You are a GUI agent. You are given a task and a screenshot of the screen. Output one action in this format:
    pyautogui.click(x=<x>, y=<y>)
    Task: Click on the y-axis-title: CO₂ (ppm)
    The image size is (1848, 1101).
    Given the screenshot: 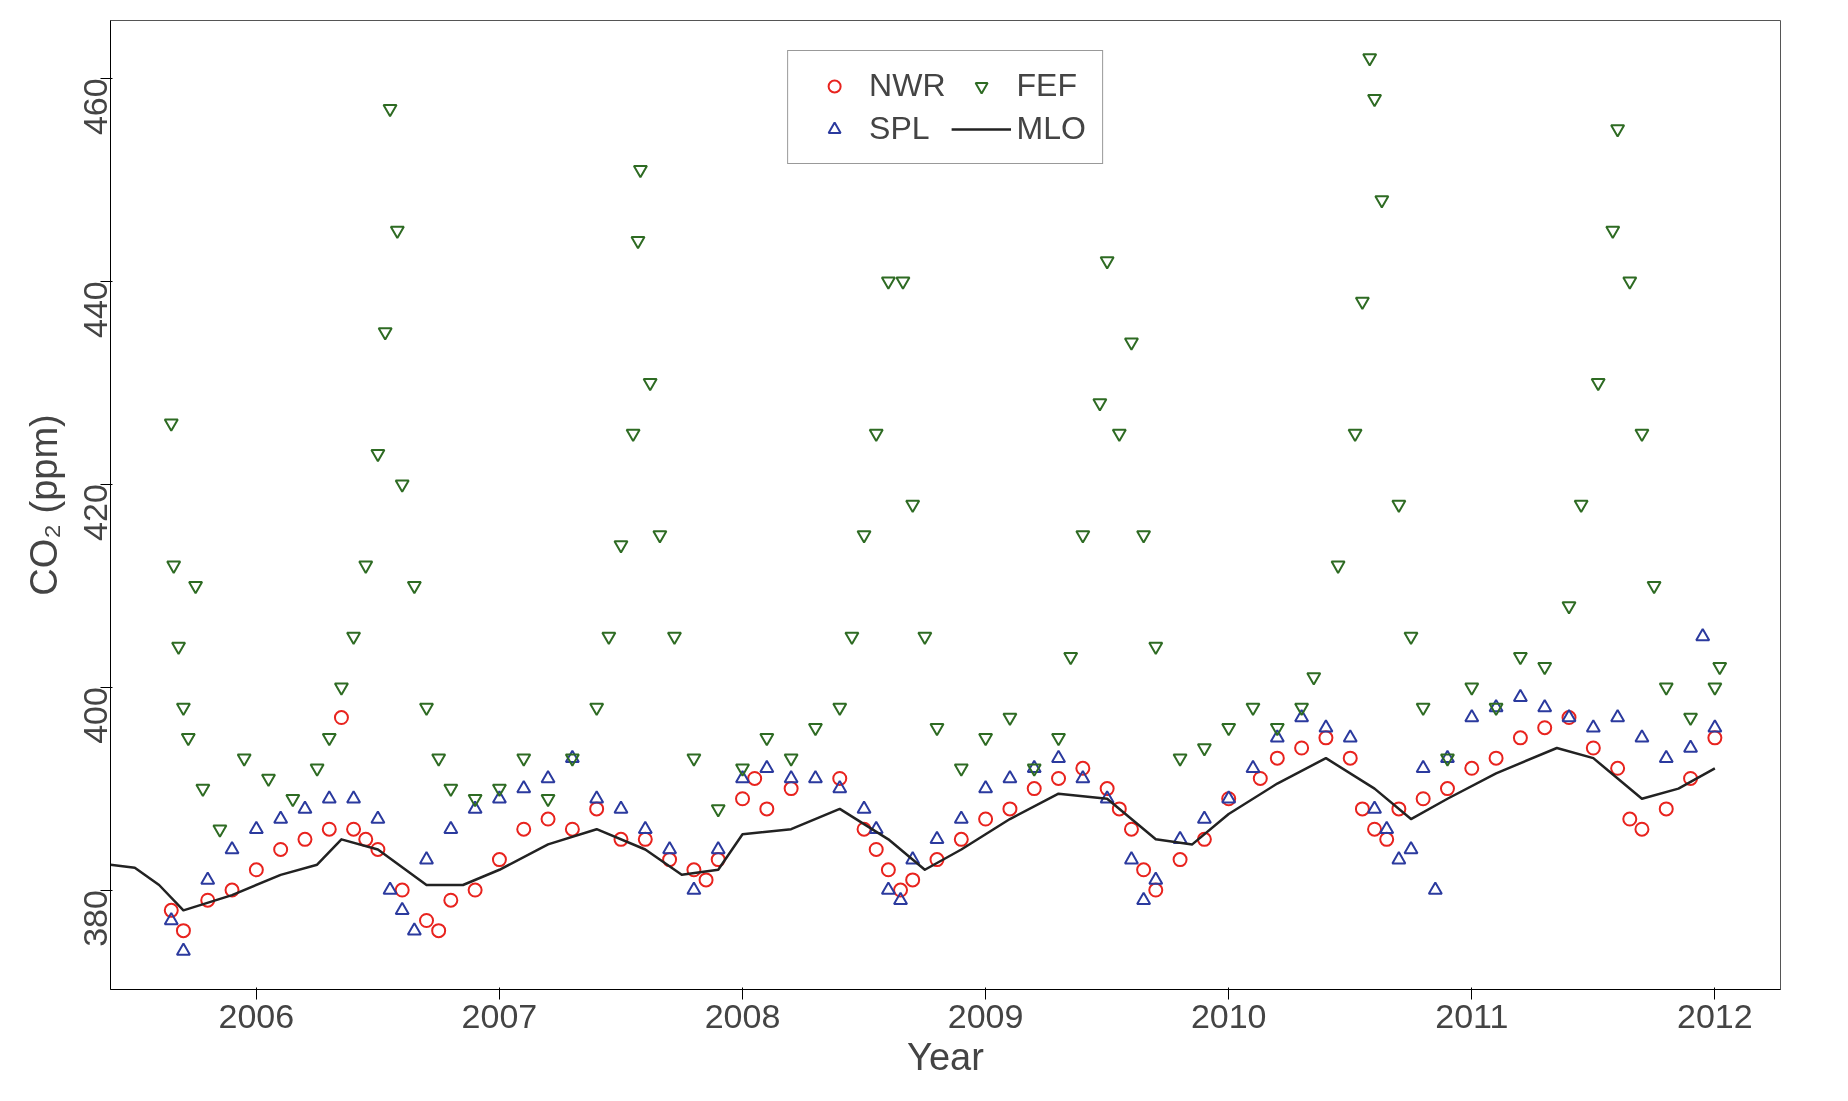 What is the action you would take?
    pyautogui.click(x=43, y=505)
    